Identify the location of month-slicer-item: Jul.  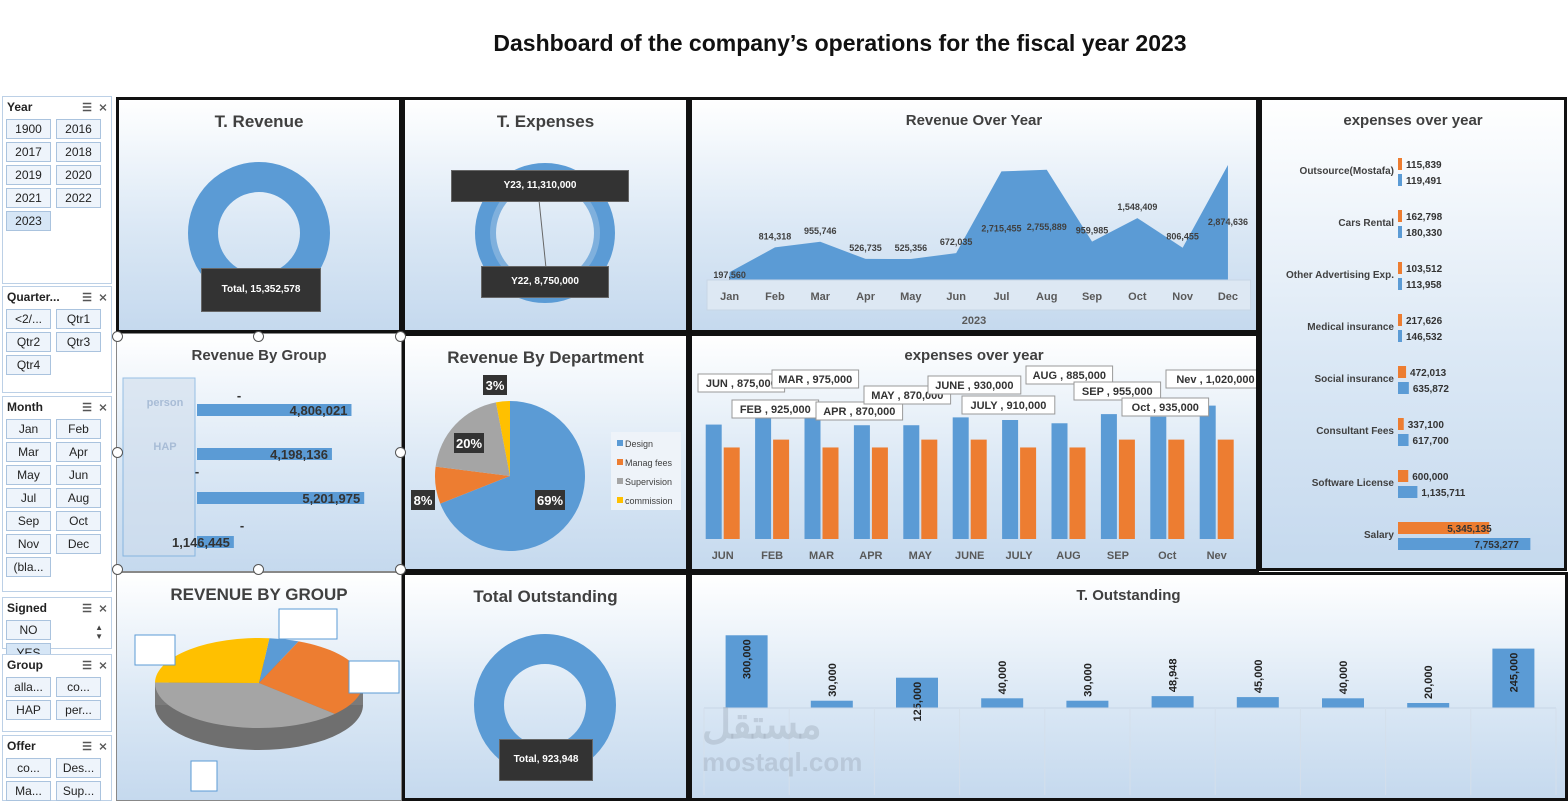
(28, 498).